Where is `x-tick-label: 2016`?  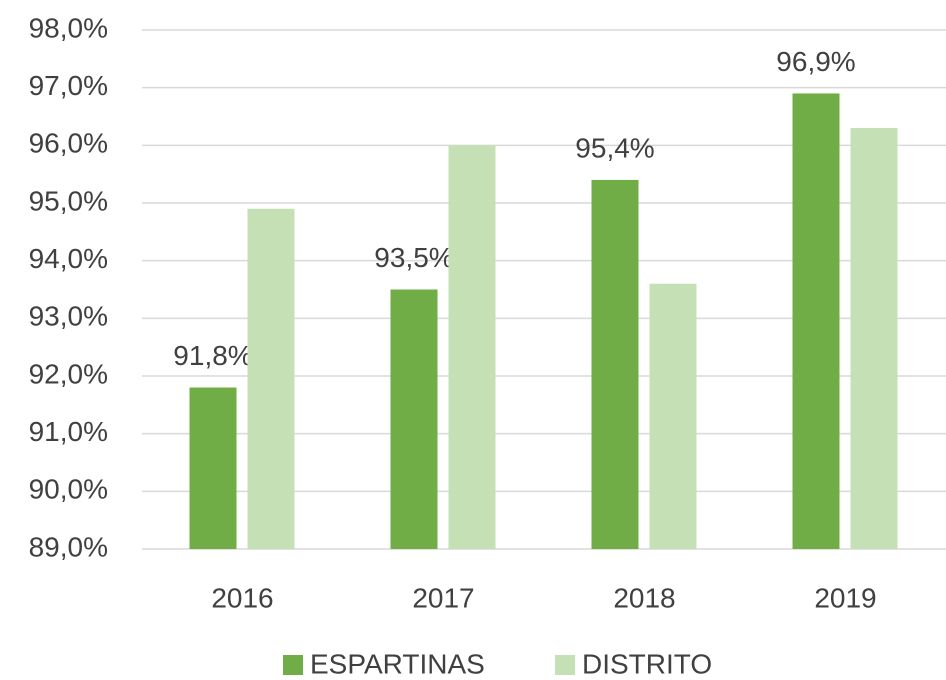
x-tick-label: 2016 is located at coordinates (242, 597).